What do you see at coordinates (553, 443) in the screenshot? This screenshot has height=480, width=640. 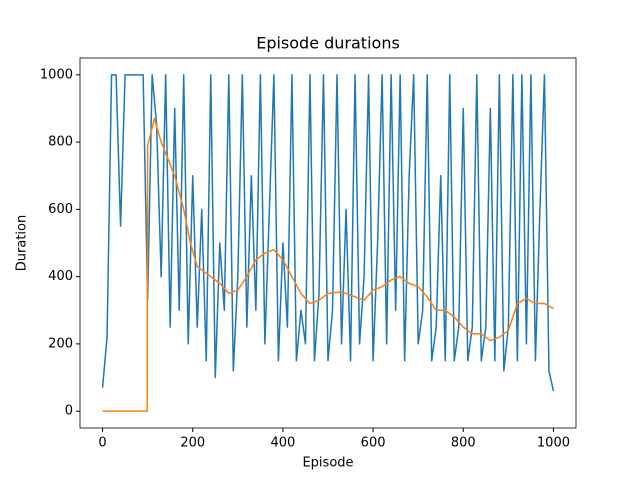 I see `x-tick-label: 1000` at bounding box center [553, 443].